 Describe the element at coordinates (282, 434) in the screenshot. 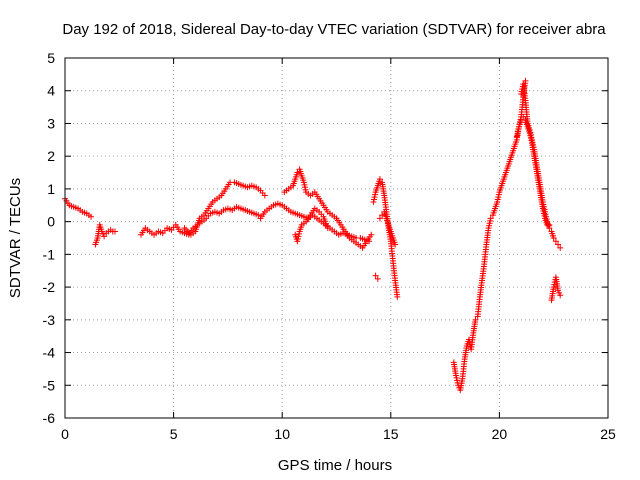

I see `x-tick-label: 10` at that location.